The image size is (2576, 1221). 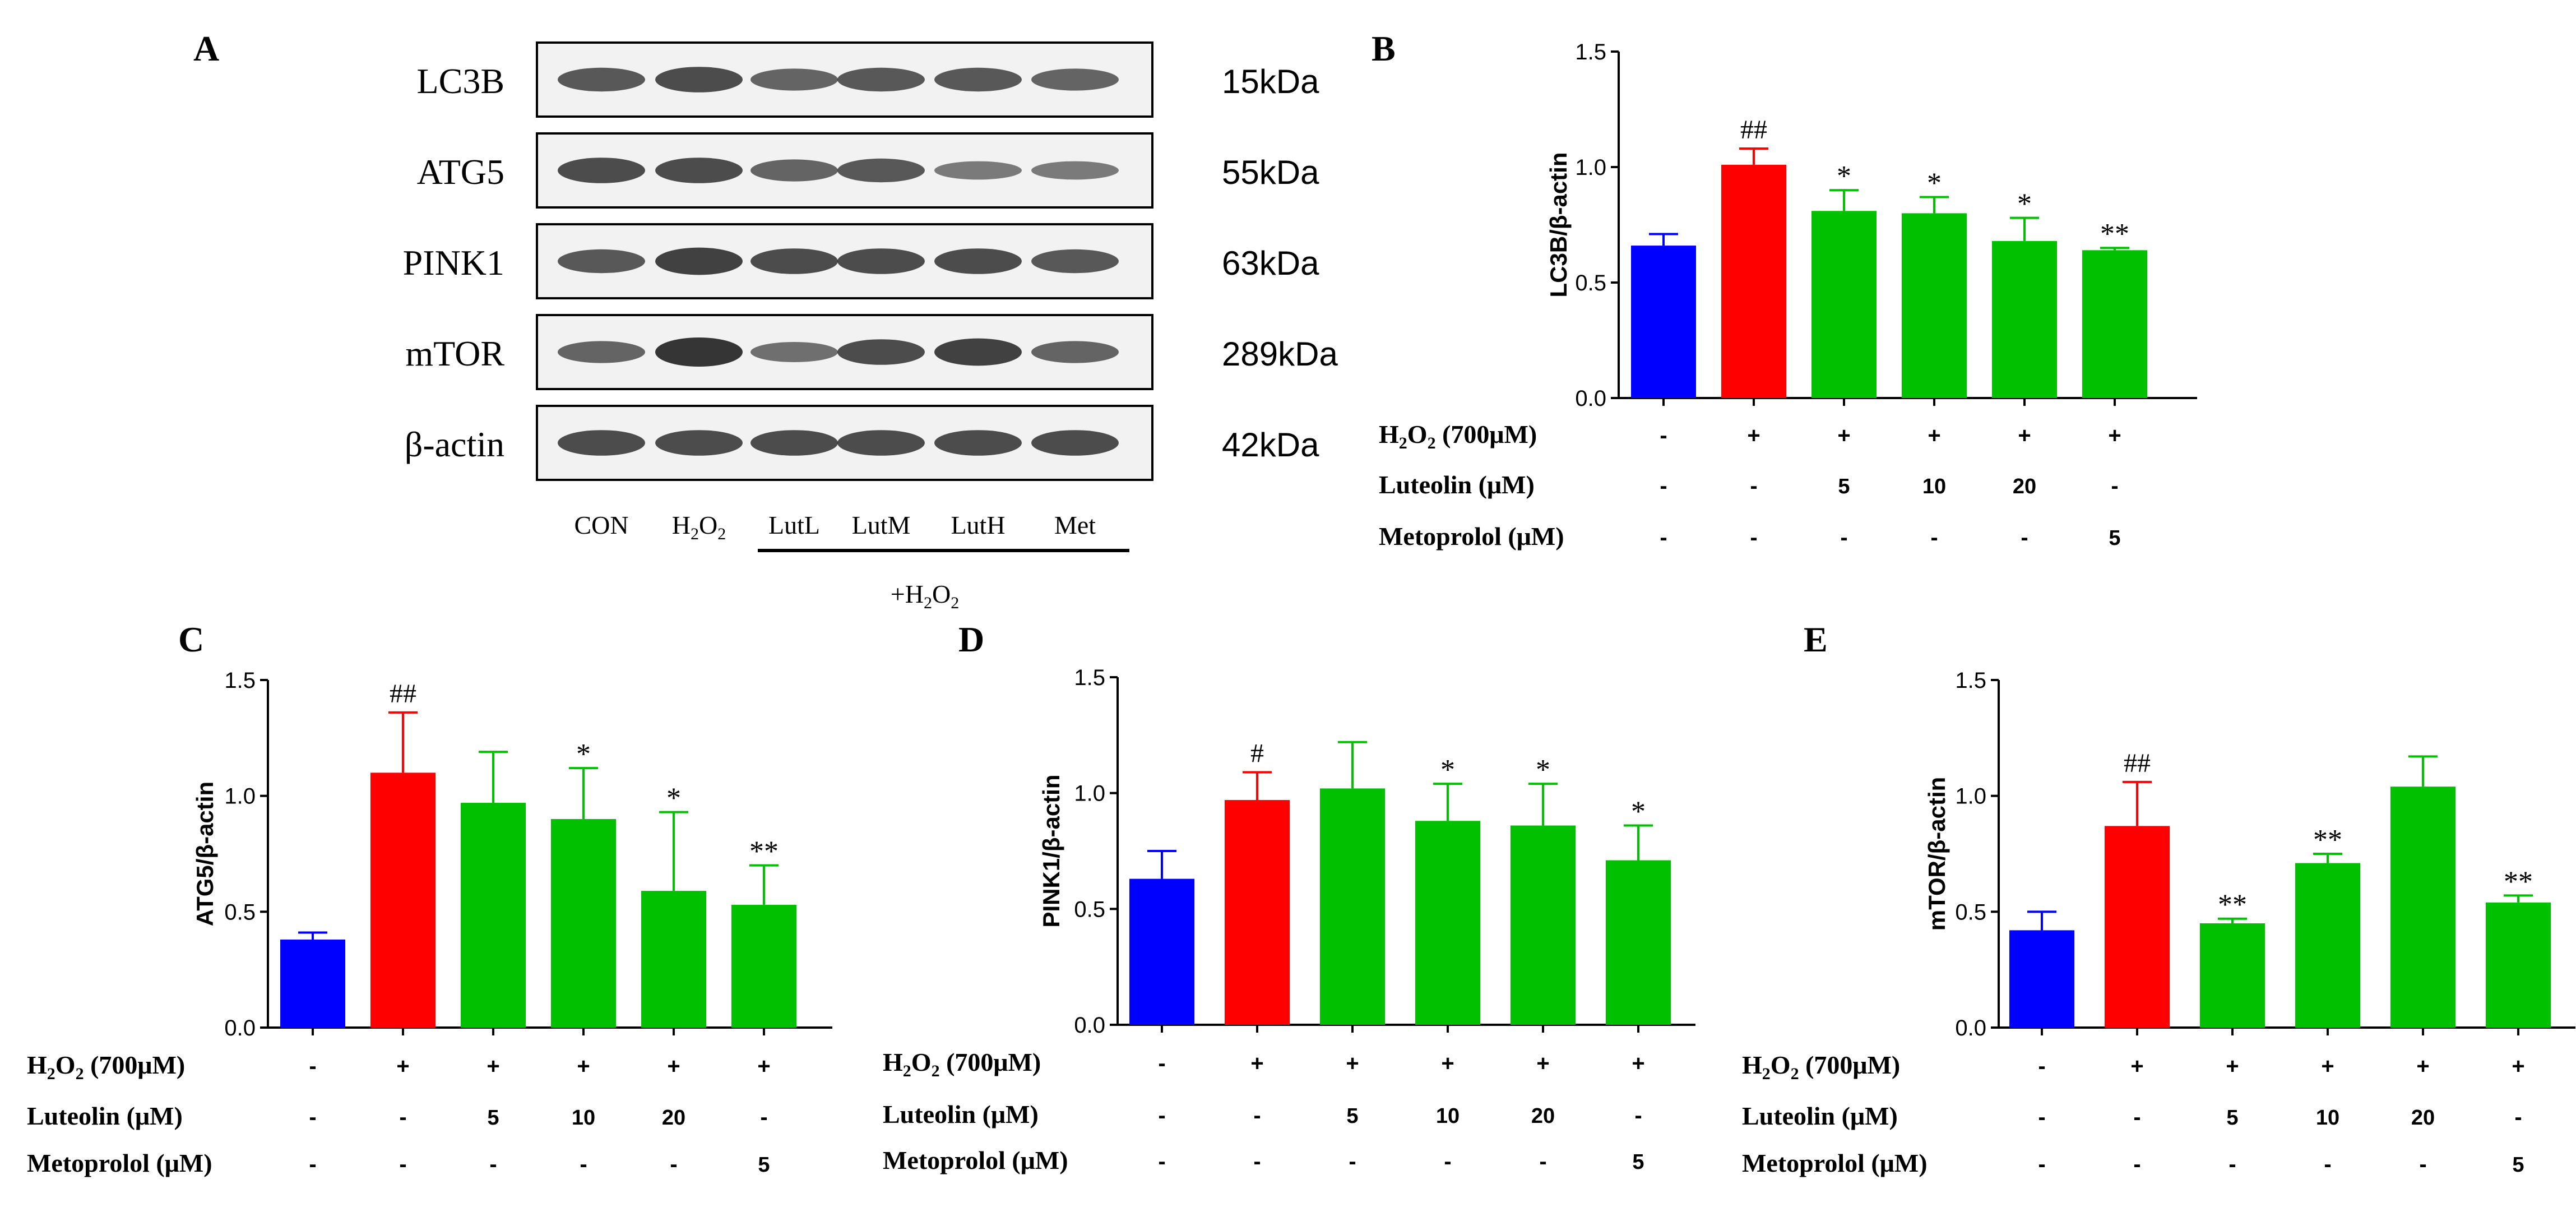 I want to click on y-tick-label: 0.0, so click(x=1590, y=398).